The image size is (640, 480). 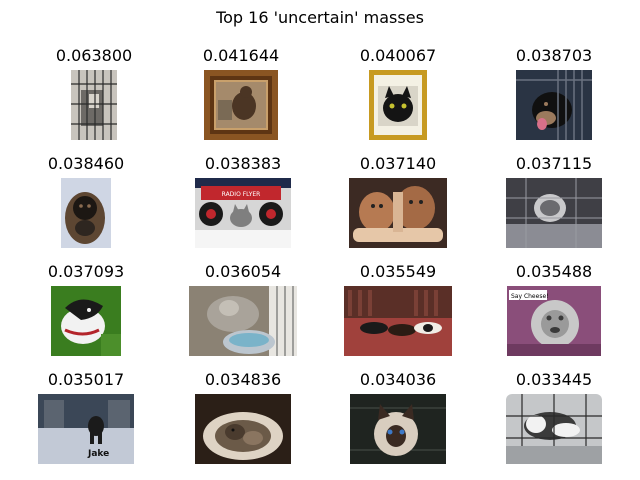 What do you see at coordinates (398, 271) in the screenshot?
I see `score-label: 0.035549` at bounding box center [398, 271].